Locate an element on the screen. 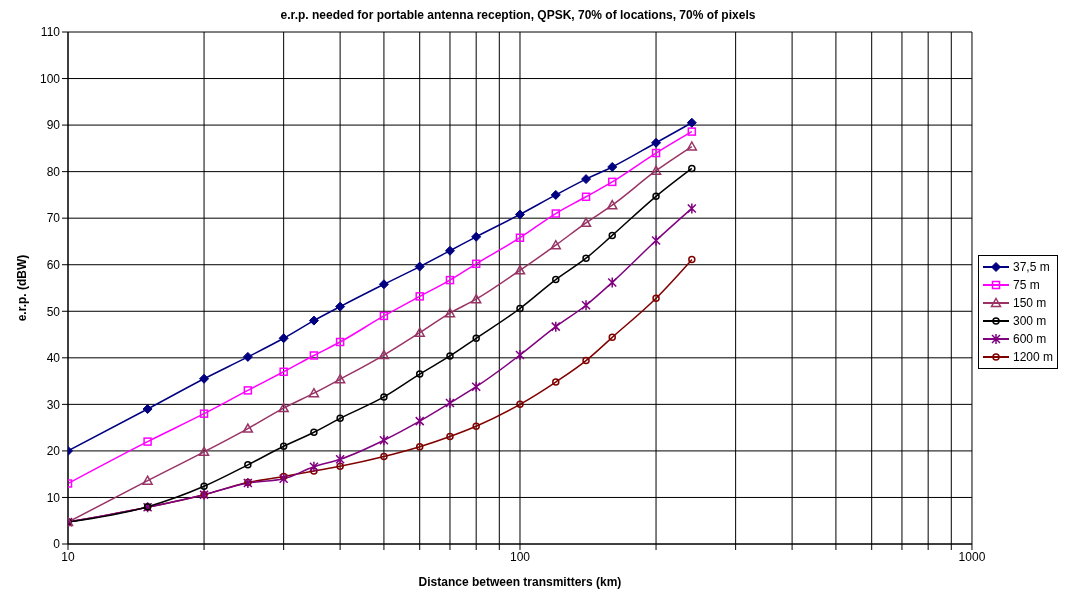  y-tick-label: 60 is located at coordinates (53, 264).